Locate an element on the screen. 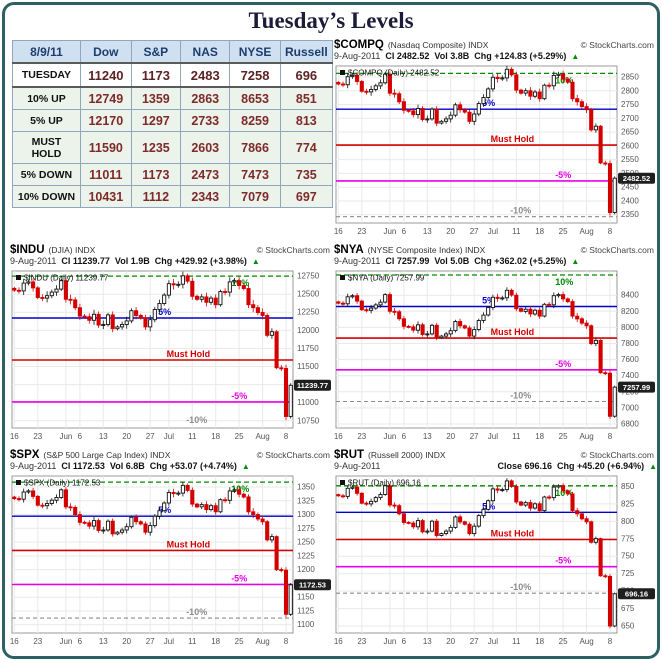 This screenshot has width=662, height=663. level-lines: 10%5%Must Hold-5%-10% is located at coordinates (152, 350).